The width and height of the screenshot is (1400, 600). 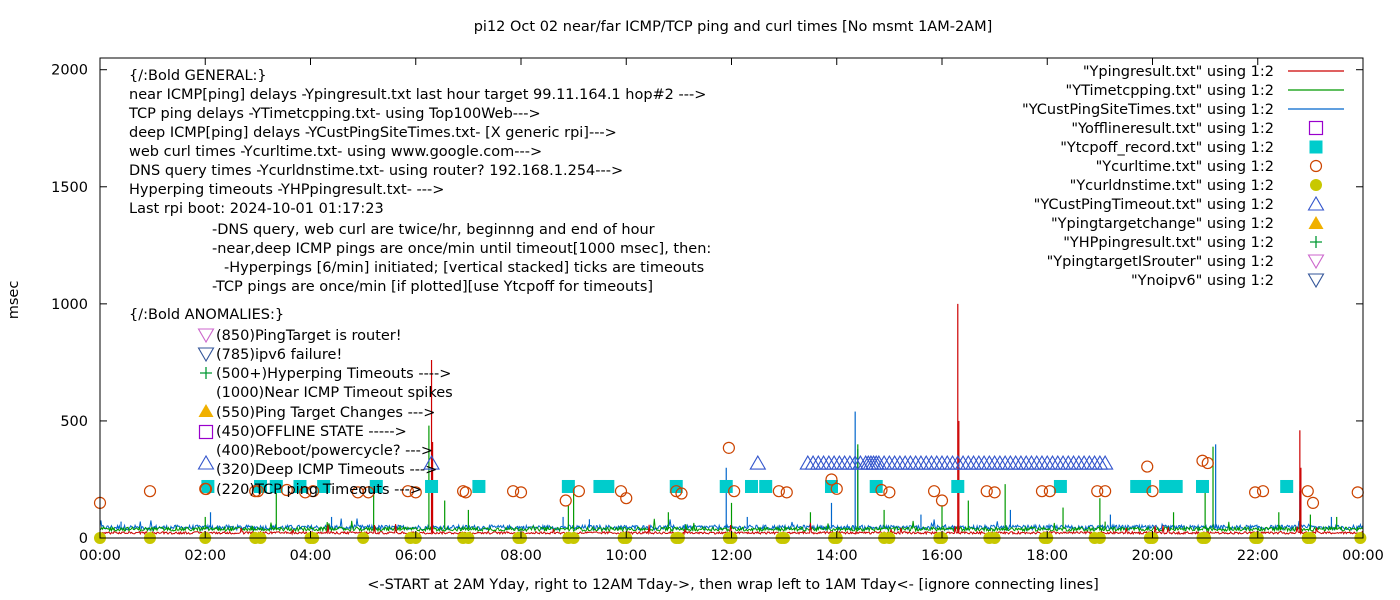 I want to click on annotation-line: (785)ipv6 failure!, so click(x=279, y=355).